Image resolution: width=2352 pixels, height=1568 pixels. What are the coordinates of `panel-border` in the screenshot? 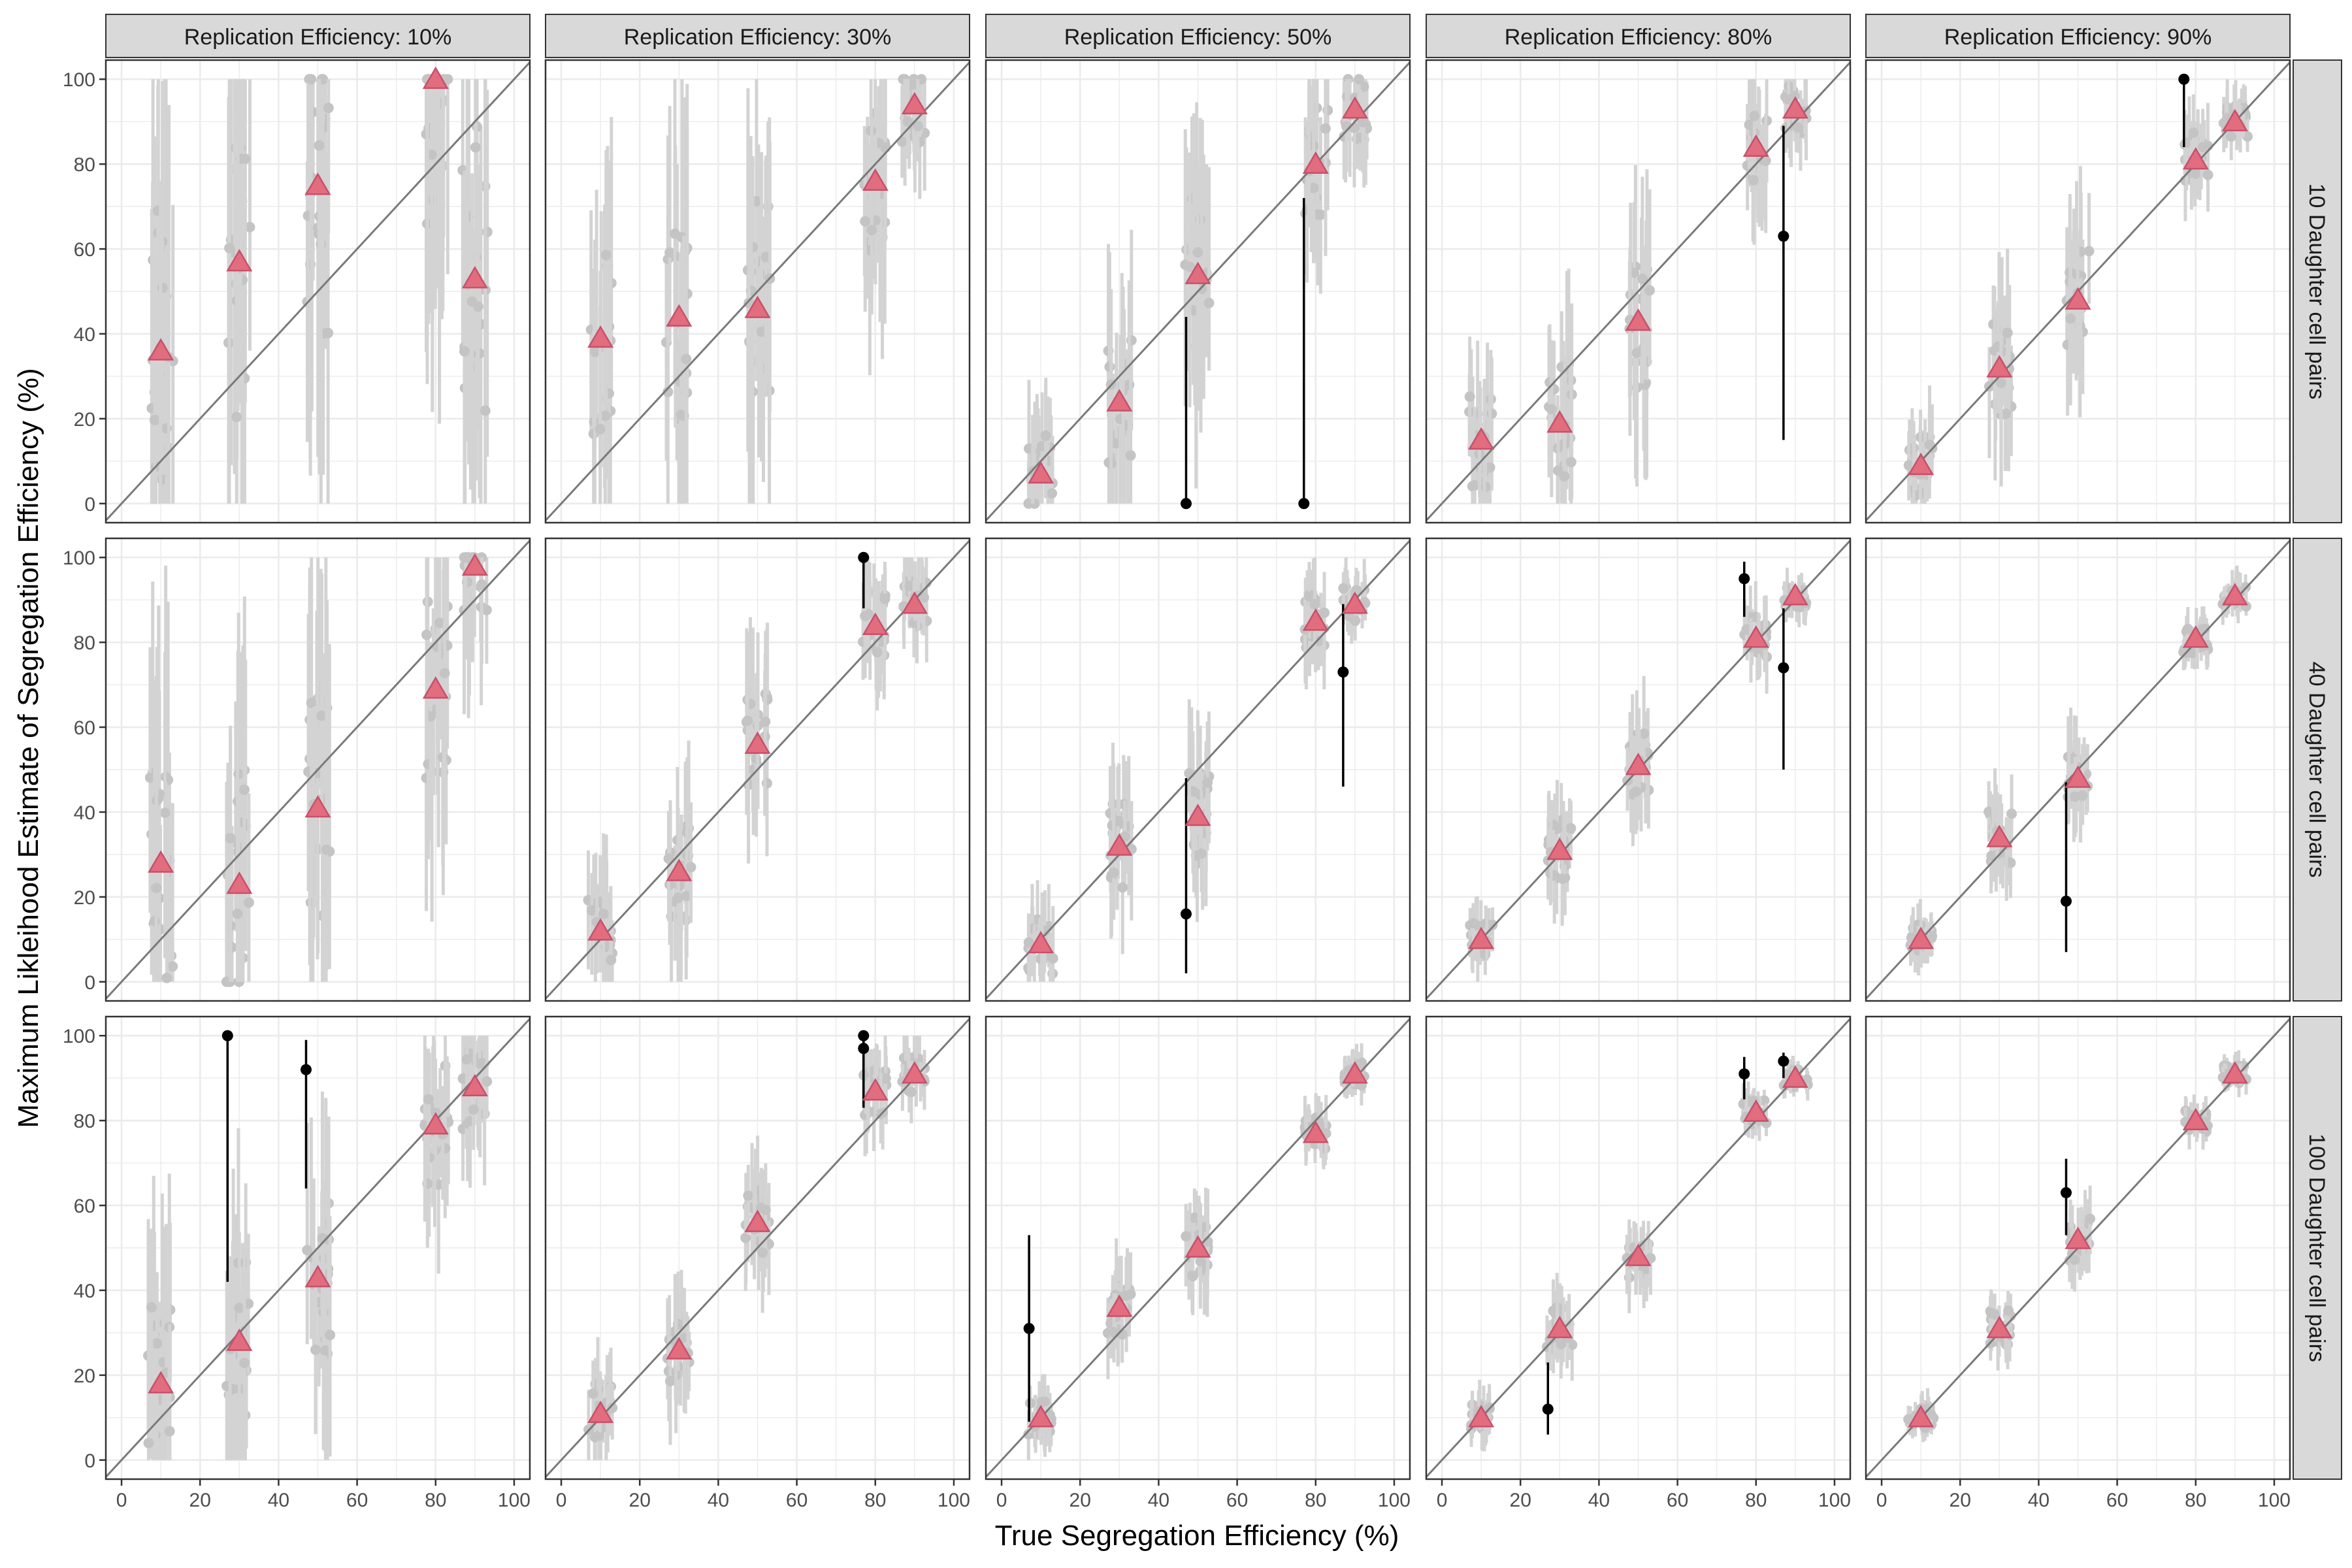 It's located at (1198, 291).